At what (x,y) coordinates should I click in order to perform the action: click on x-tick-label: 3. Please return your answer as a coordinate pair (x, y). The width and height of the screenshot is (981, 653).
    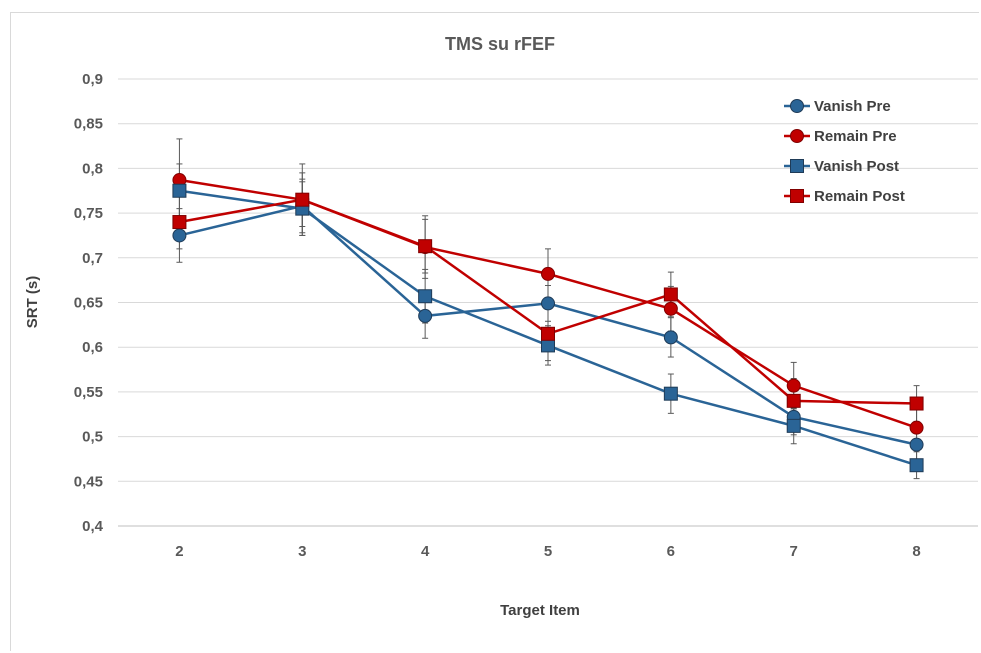
    Looking at the image, I should click on (302, 551).